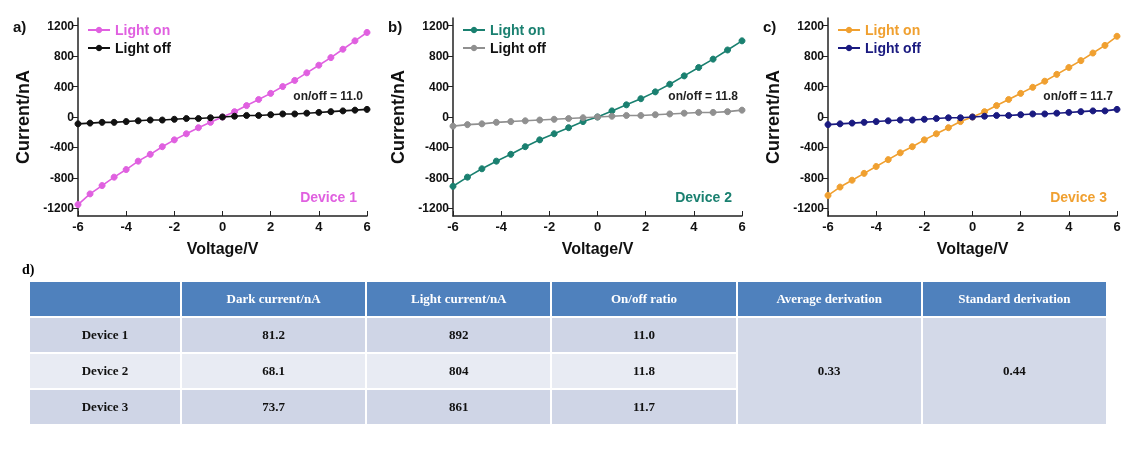  I want to click on category-label: Device 3, so click(105, 406).